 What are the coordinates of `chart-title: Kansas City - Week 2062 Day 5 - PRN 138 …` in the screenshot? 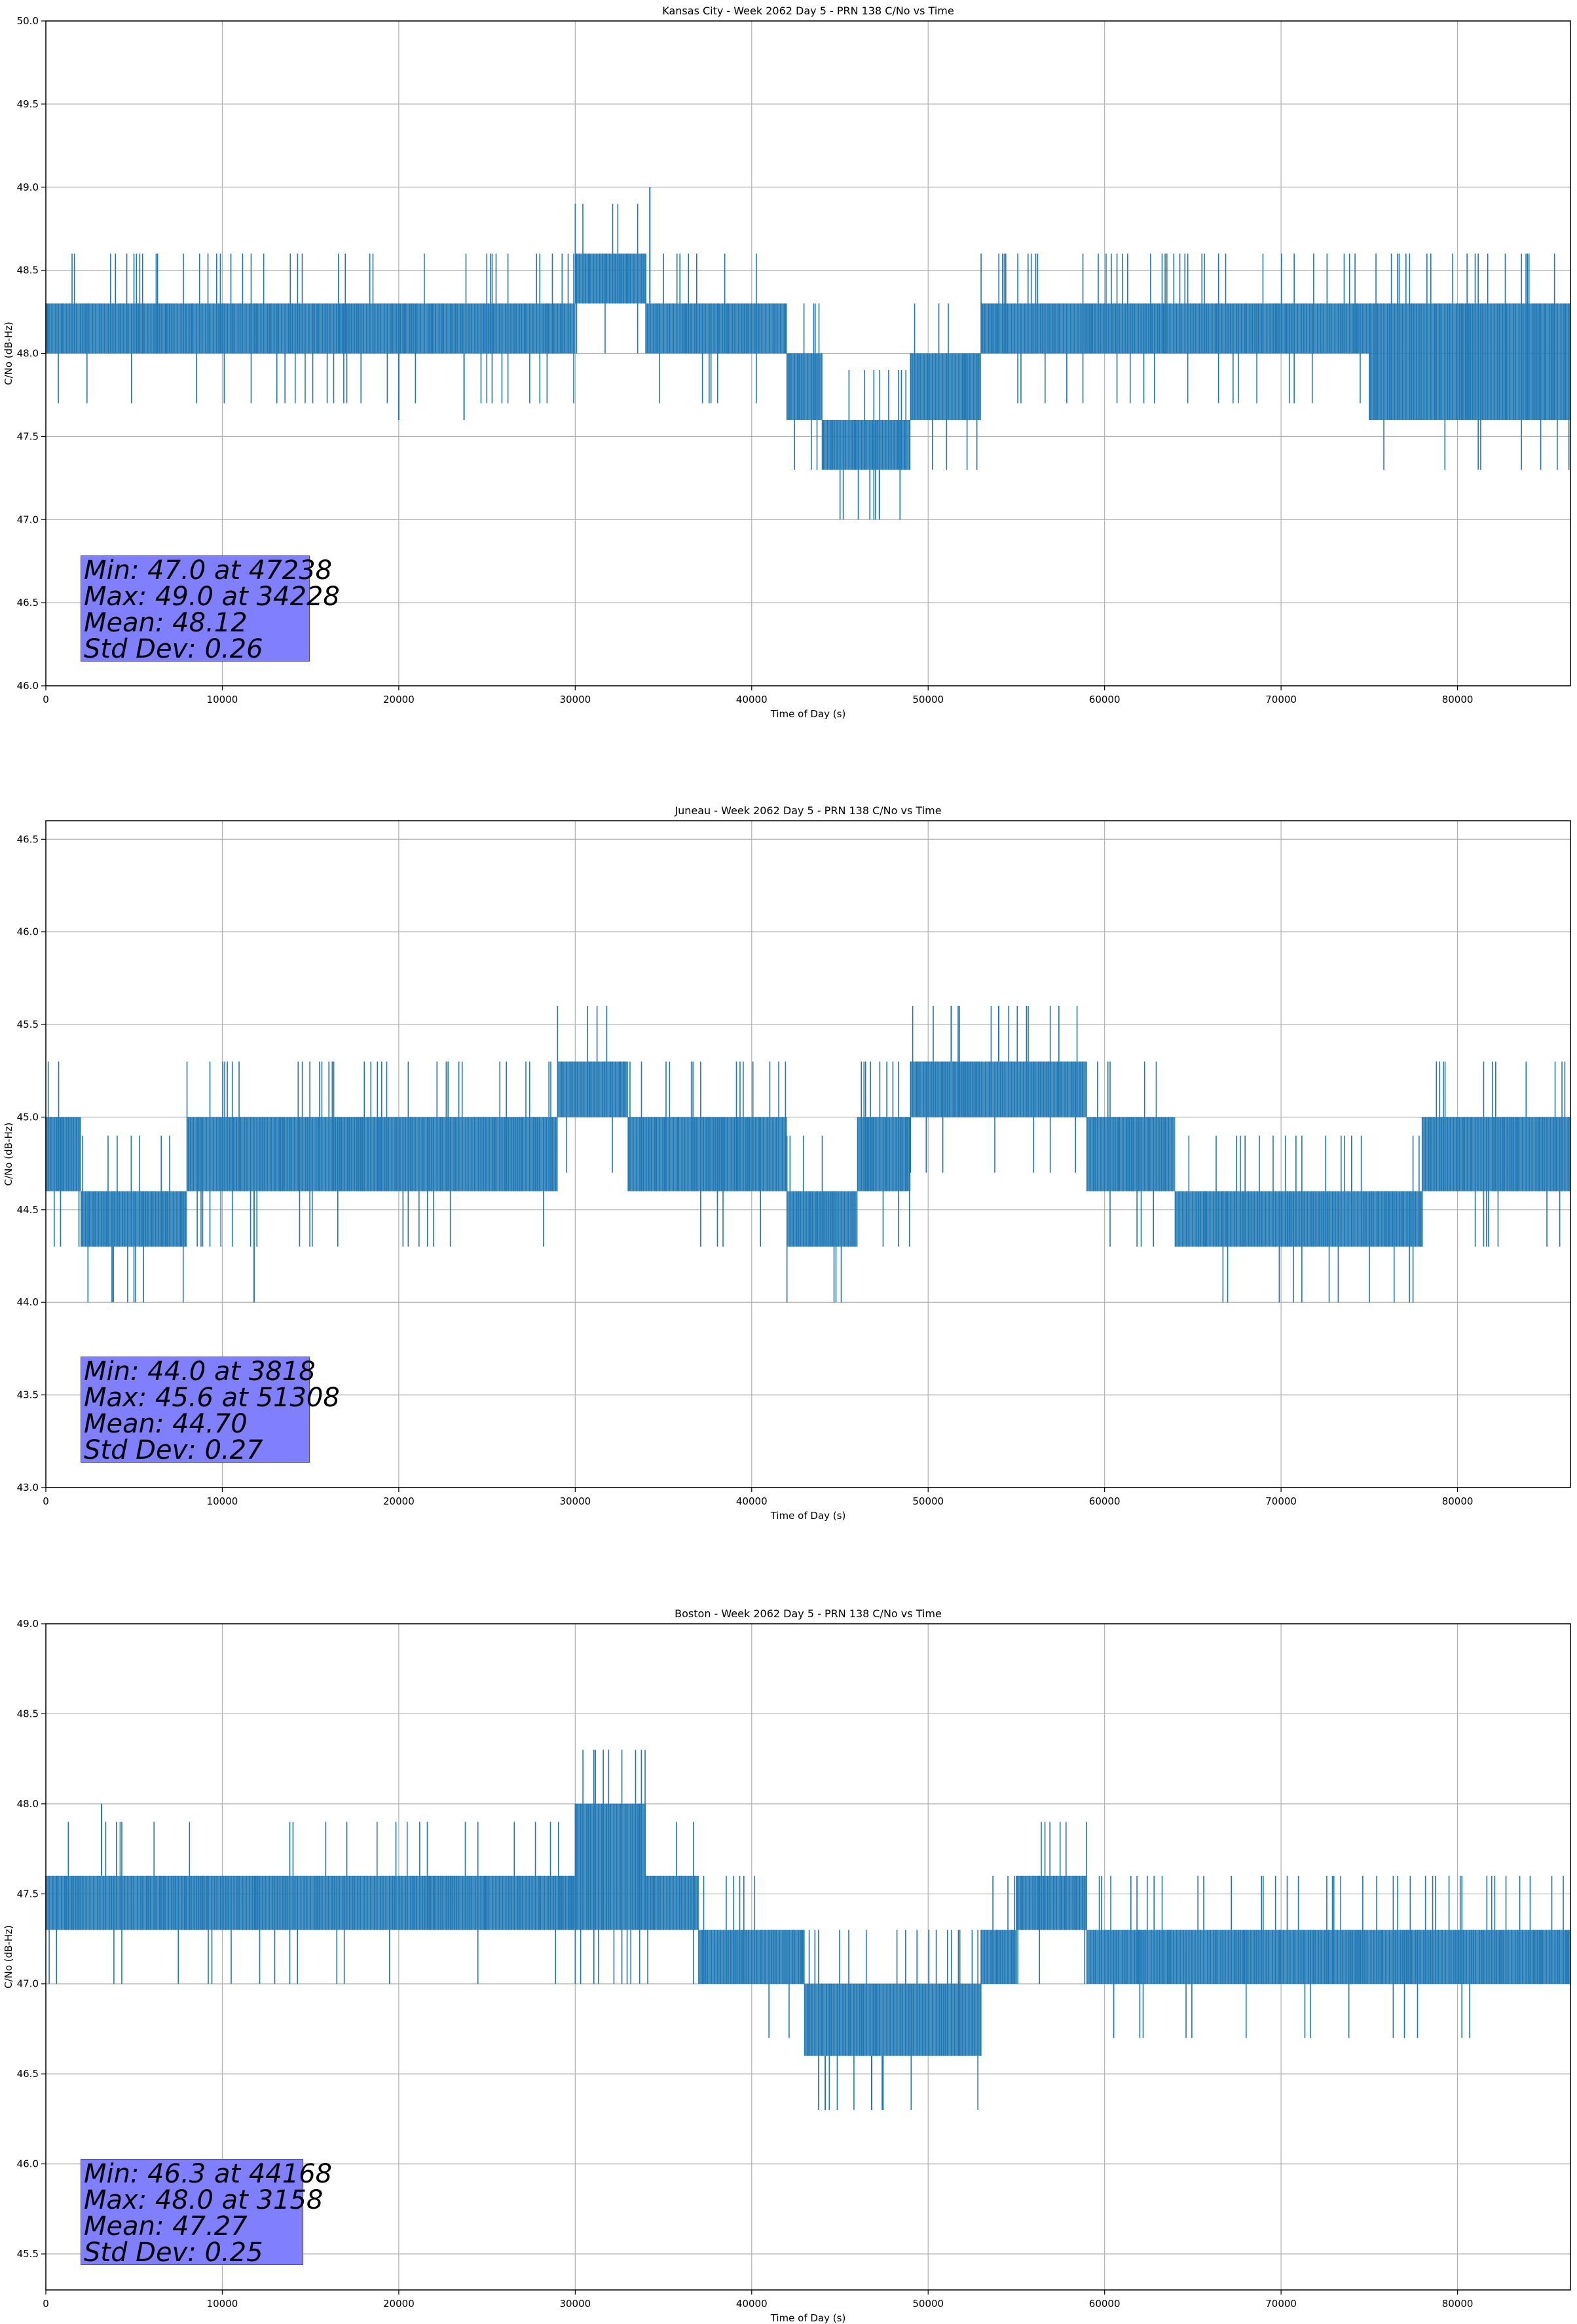 It's located at (808, 11).